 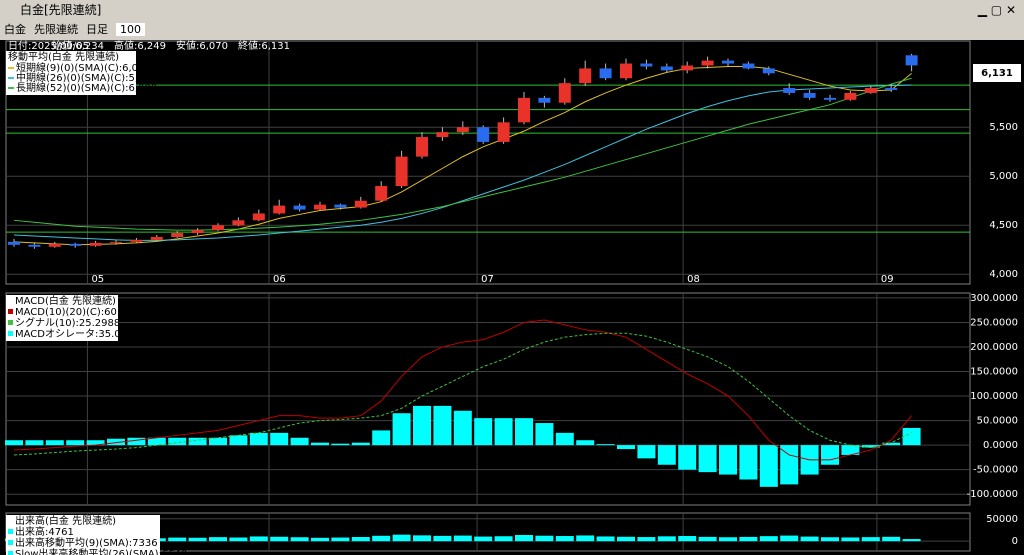 What do you see at coordinates (1015, 541) in the screenshot?
I see `y-tick-label: 0` at bounding box center [1015, 541].